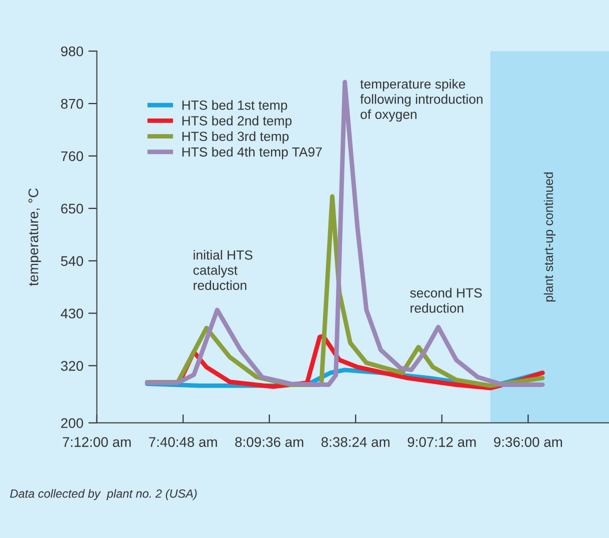 This screenshot has width=609, height=538. I want to click on legend-label: HTS bed 1st temp, so click(235, 106).